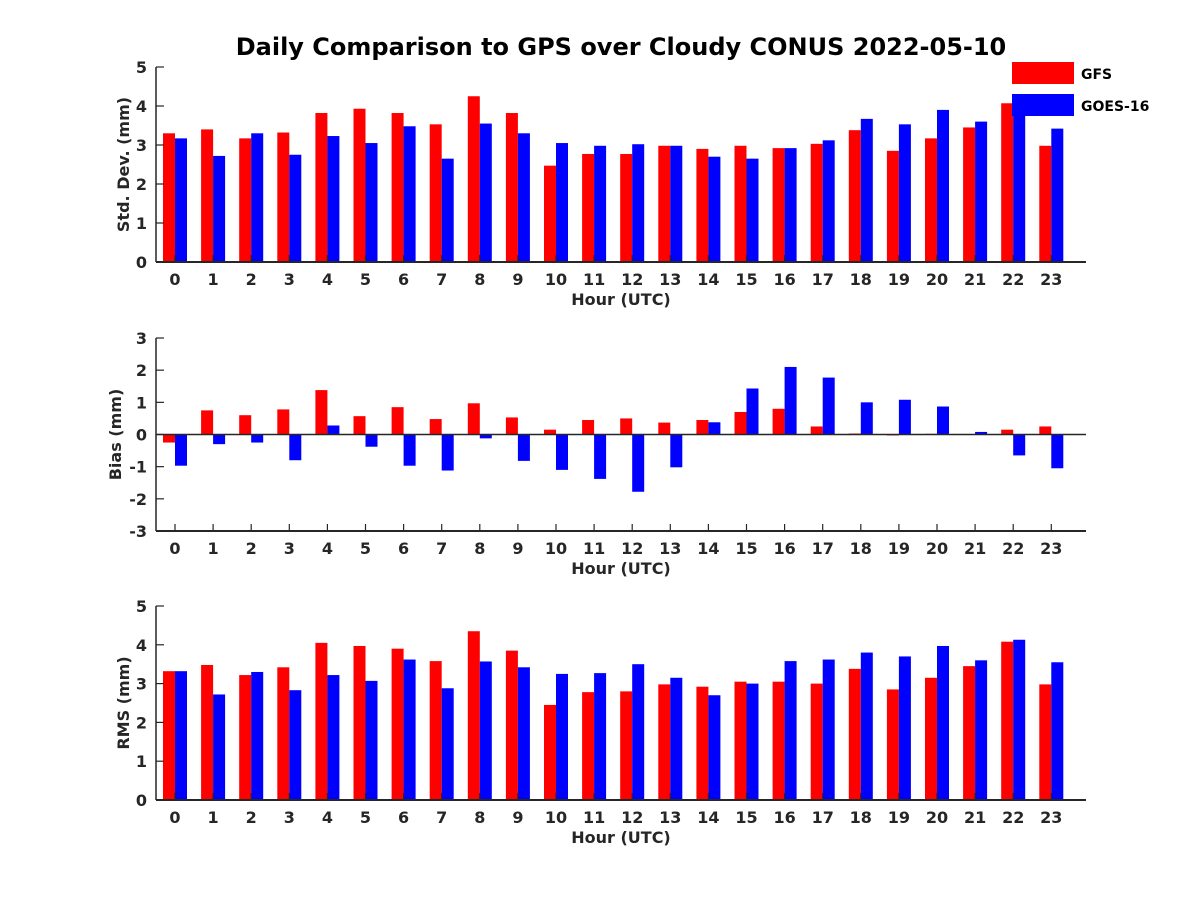 The width and height of the screenshot is (1200, 900). I want to click on y-axis-label: RMS (mm), so click(123, 702).